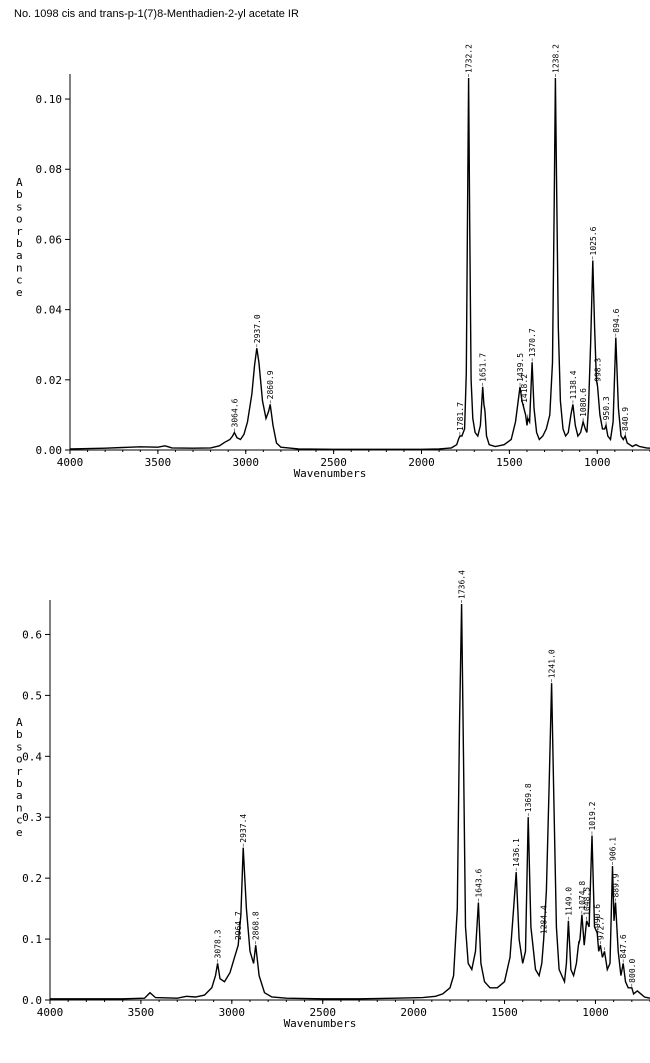 The height and width of the screenshot is (1063, 650). What do you see at coordinates (592, 815) in the screenshot?
I see `peak-label: 1019.2` at bounding box center [592, 815].